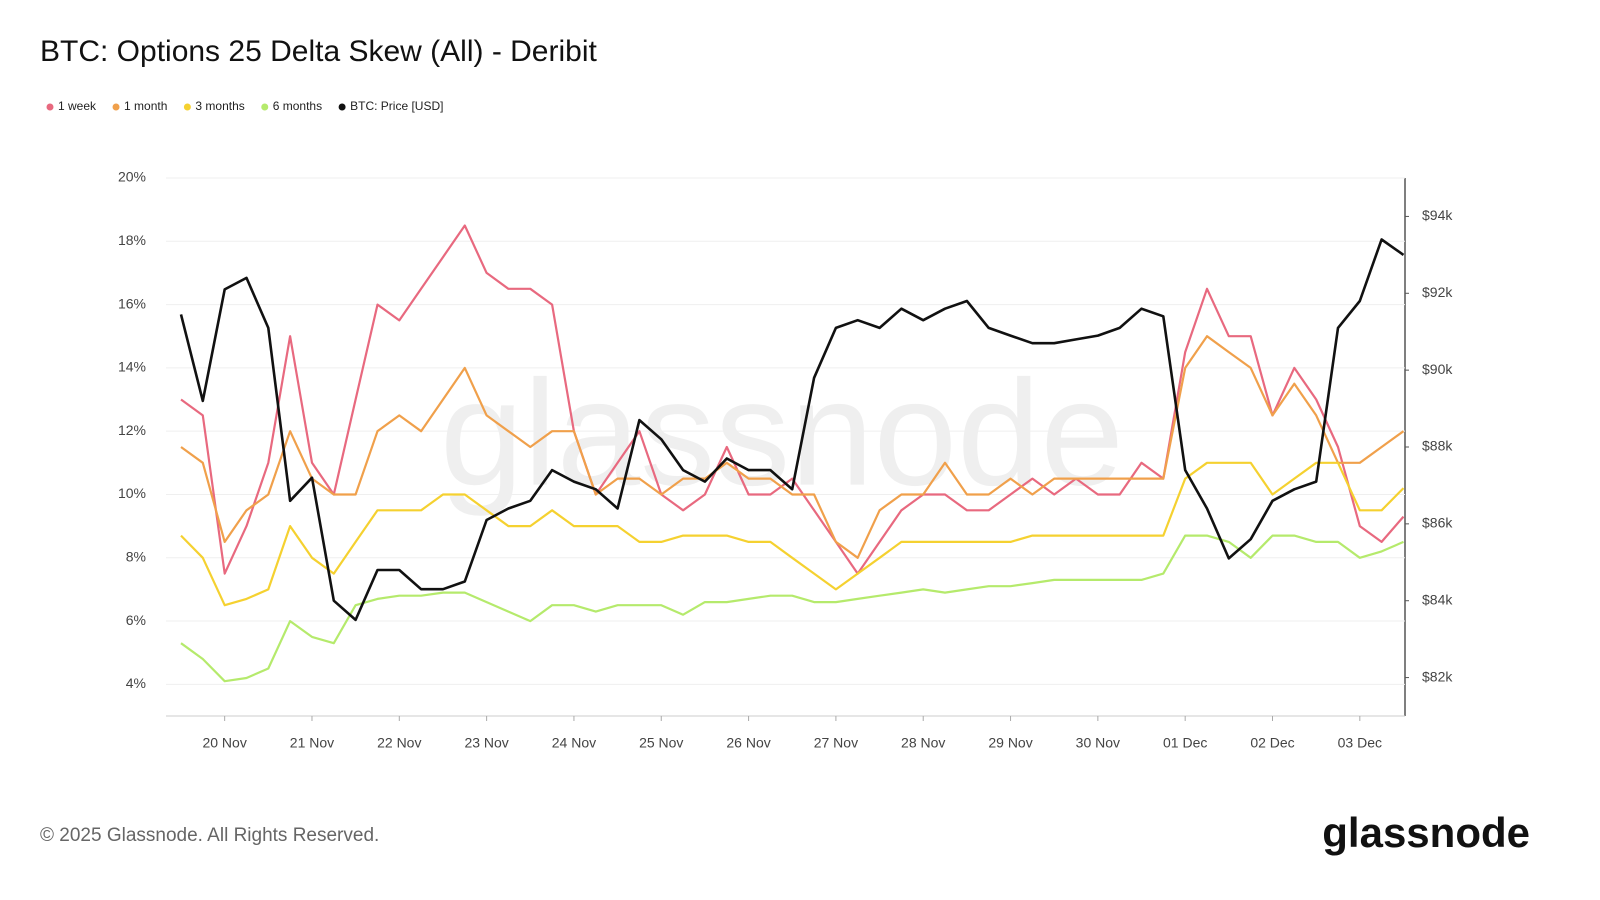  I want to click on legend-label: 6 months, so click(297, 106).